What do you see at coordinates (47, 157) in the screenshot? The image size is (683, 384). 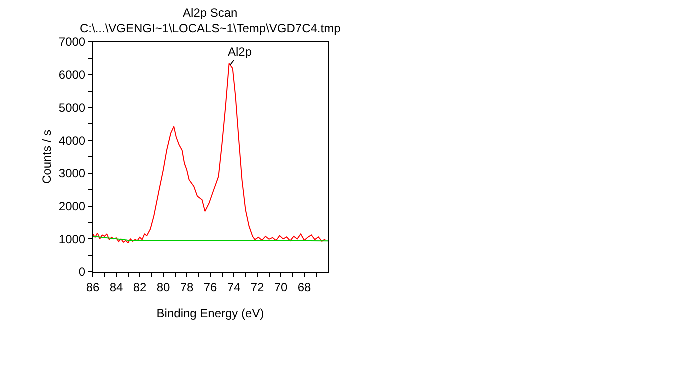 I see `y-axis-title: Counts / s` at bounding box center [47, 157].